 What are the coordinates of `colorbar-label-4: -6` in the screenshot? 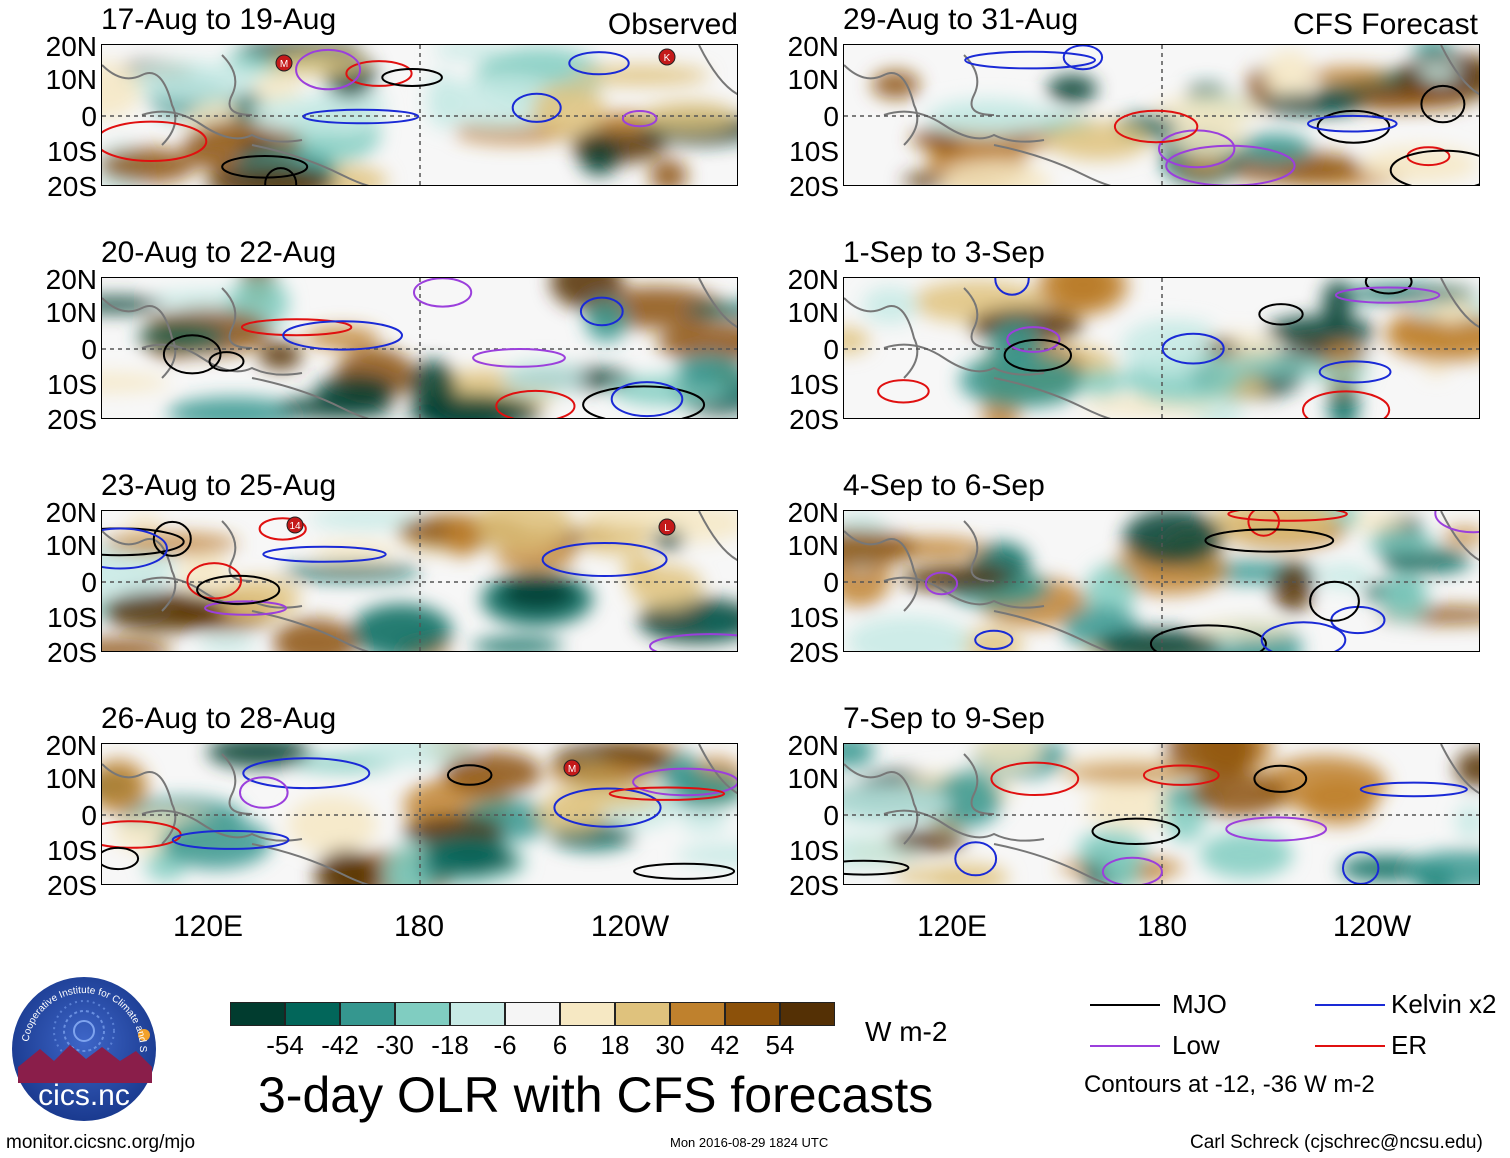 It's located at (505, 1045).